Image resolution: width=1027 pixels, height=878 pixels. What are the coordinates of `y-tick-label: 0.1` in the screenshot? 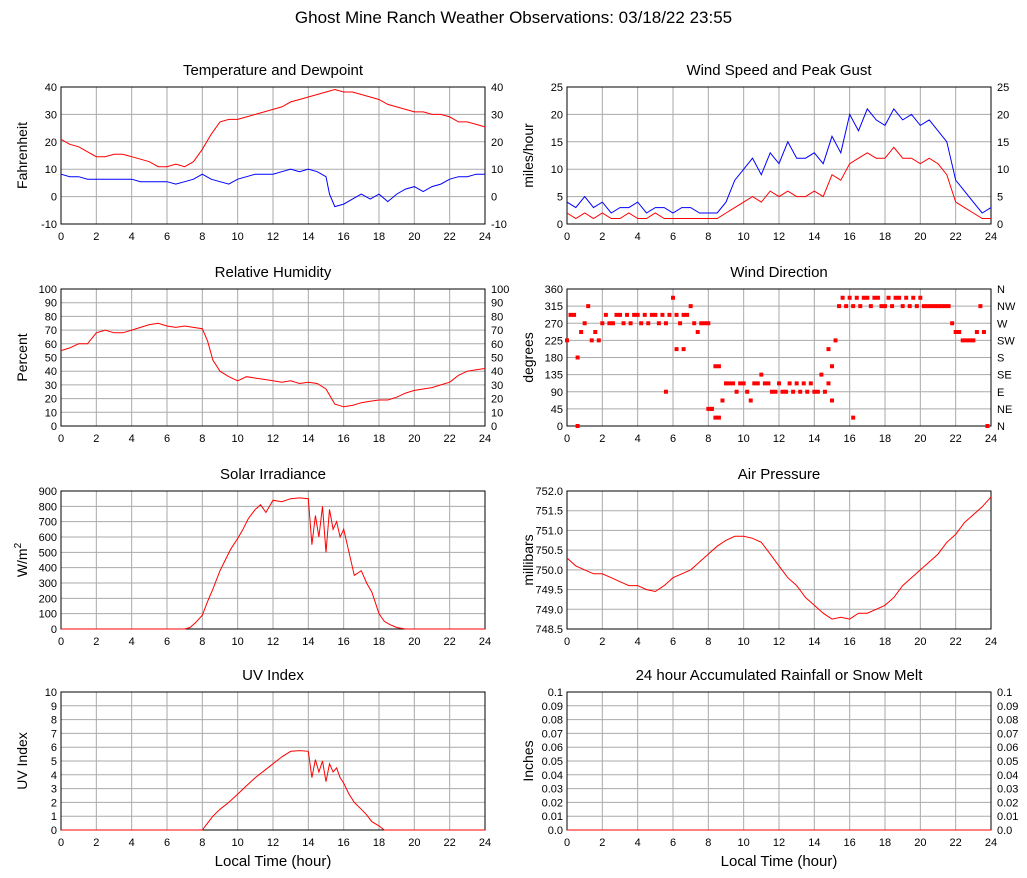 It's located at (555, 693).